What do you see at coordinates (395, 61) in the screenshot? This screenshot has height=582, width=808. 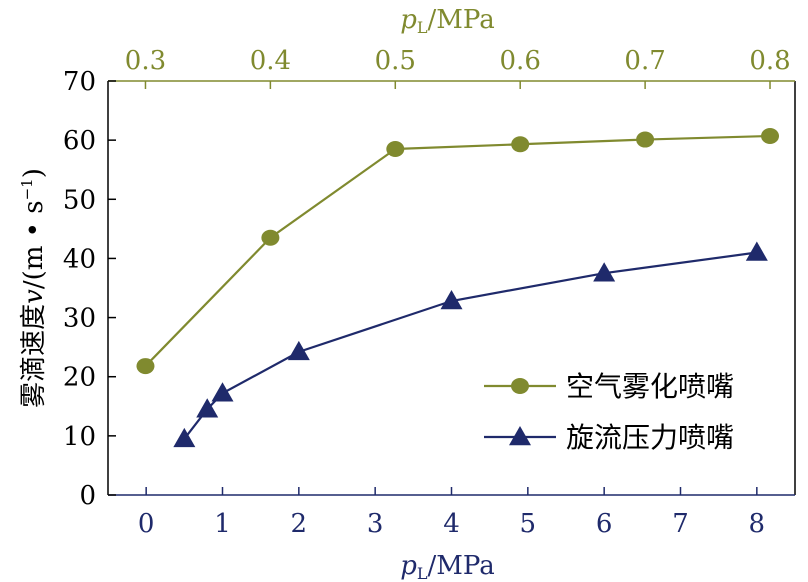 I see `top-tick-label: 0.5` at bounding box center [395, 61].